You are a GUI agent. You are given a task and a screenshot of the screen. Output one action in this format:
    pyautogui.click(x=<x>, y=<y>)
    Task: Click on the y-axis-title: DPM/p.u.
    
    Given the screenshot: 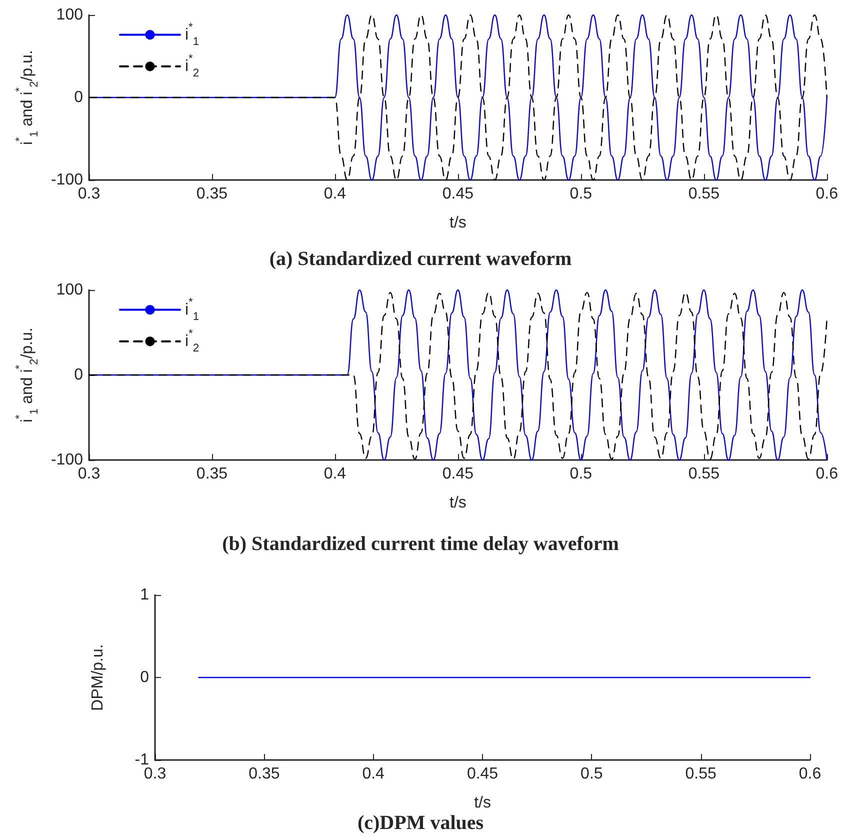 What is the action you would take?
    pyautogui.click(x=98, y=677)
    